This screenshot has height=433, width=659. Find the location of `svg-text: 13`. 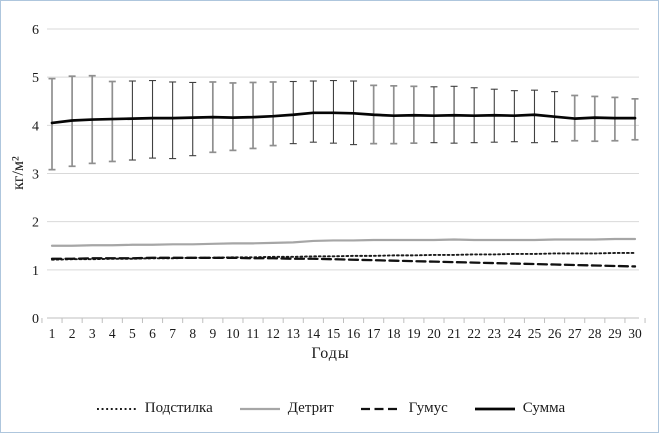

svg-text: 13 is located at coordinates (293, 333).